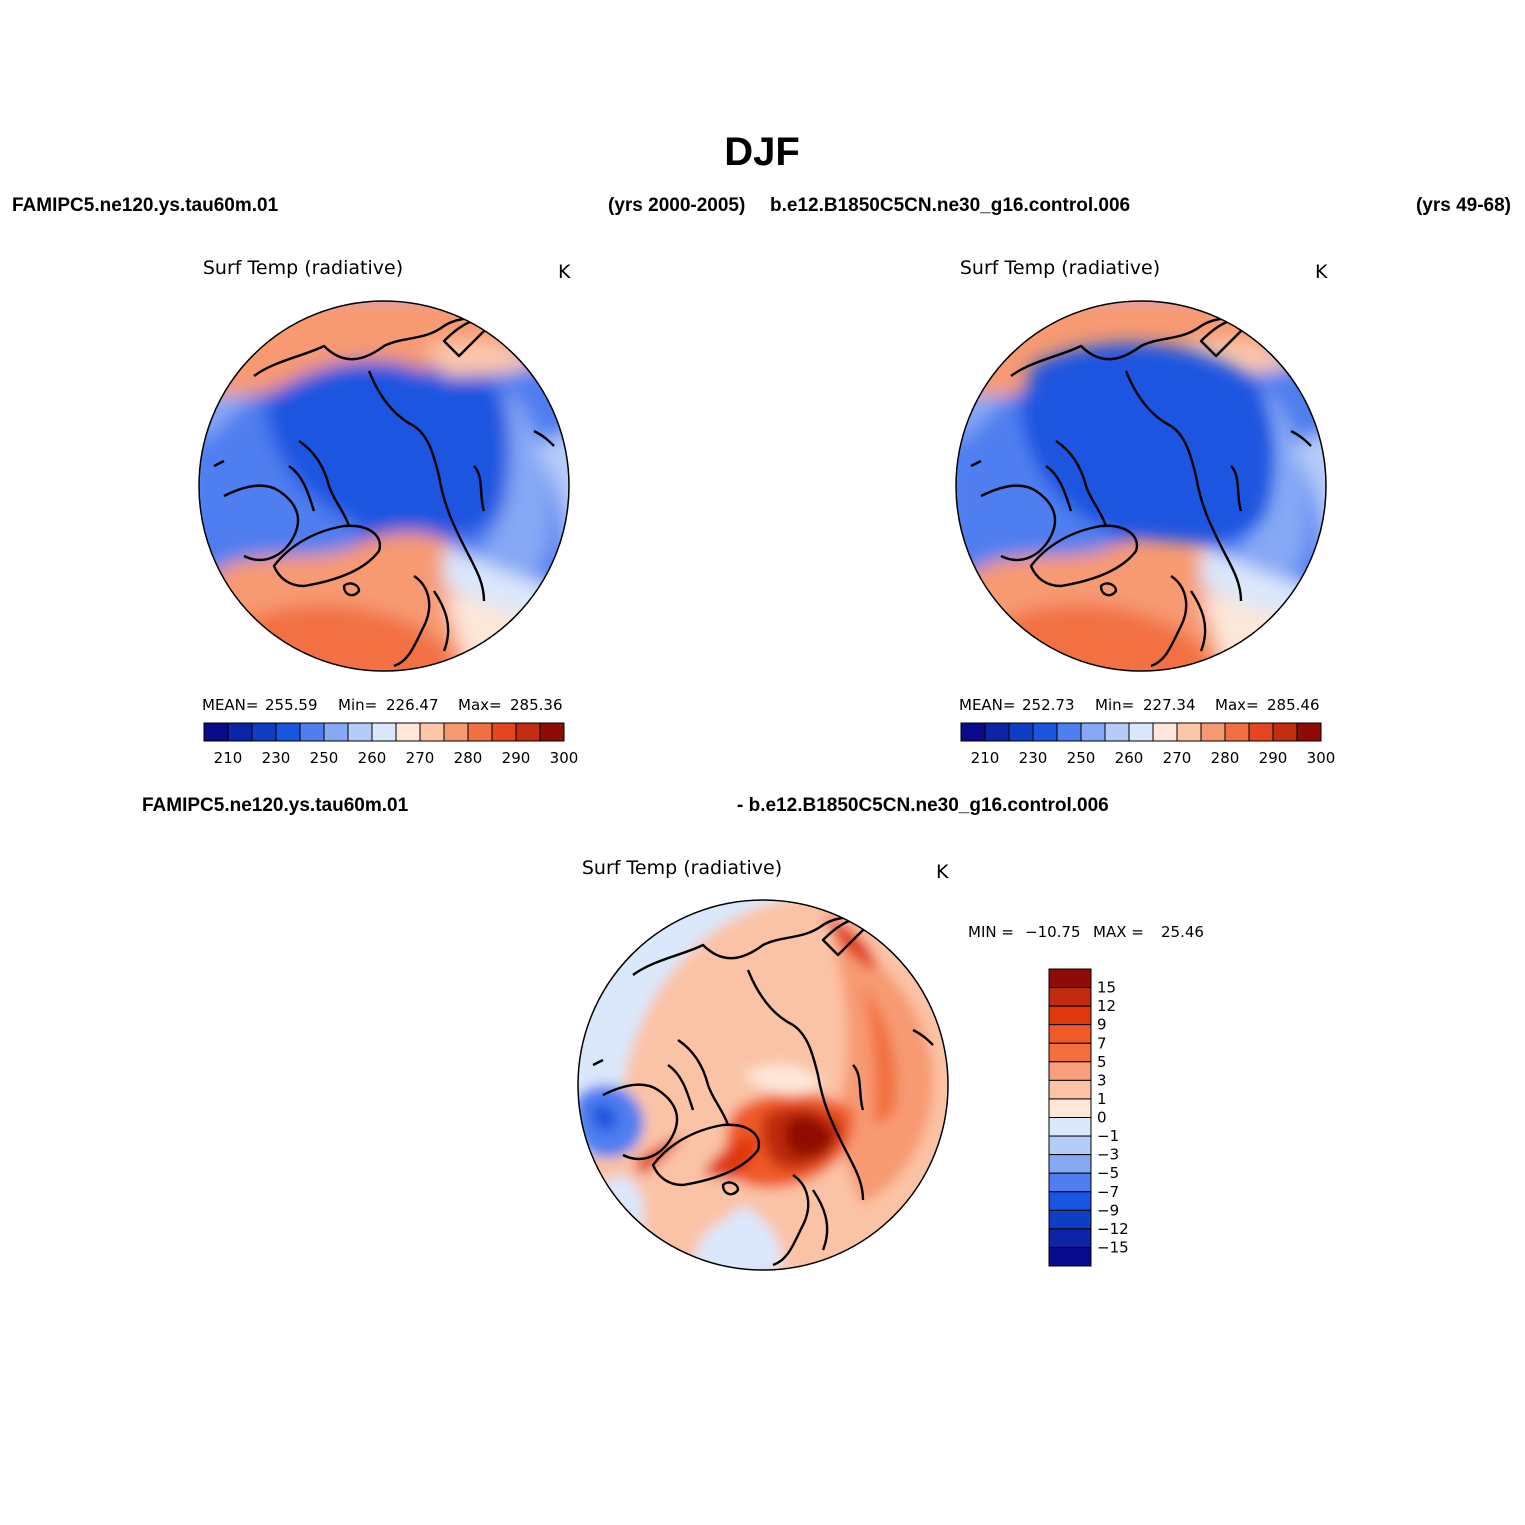 The image size is (1525, 1525). I want to click on panel1-colorbar: 210 230 250 260 270 280 290 300, so click(390, 744).